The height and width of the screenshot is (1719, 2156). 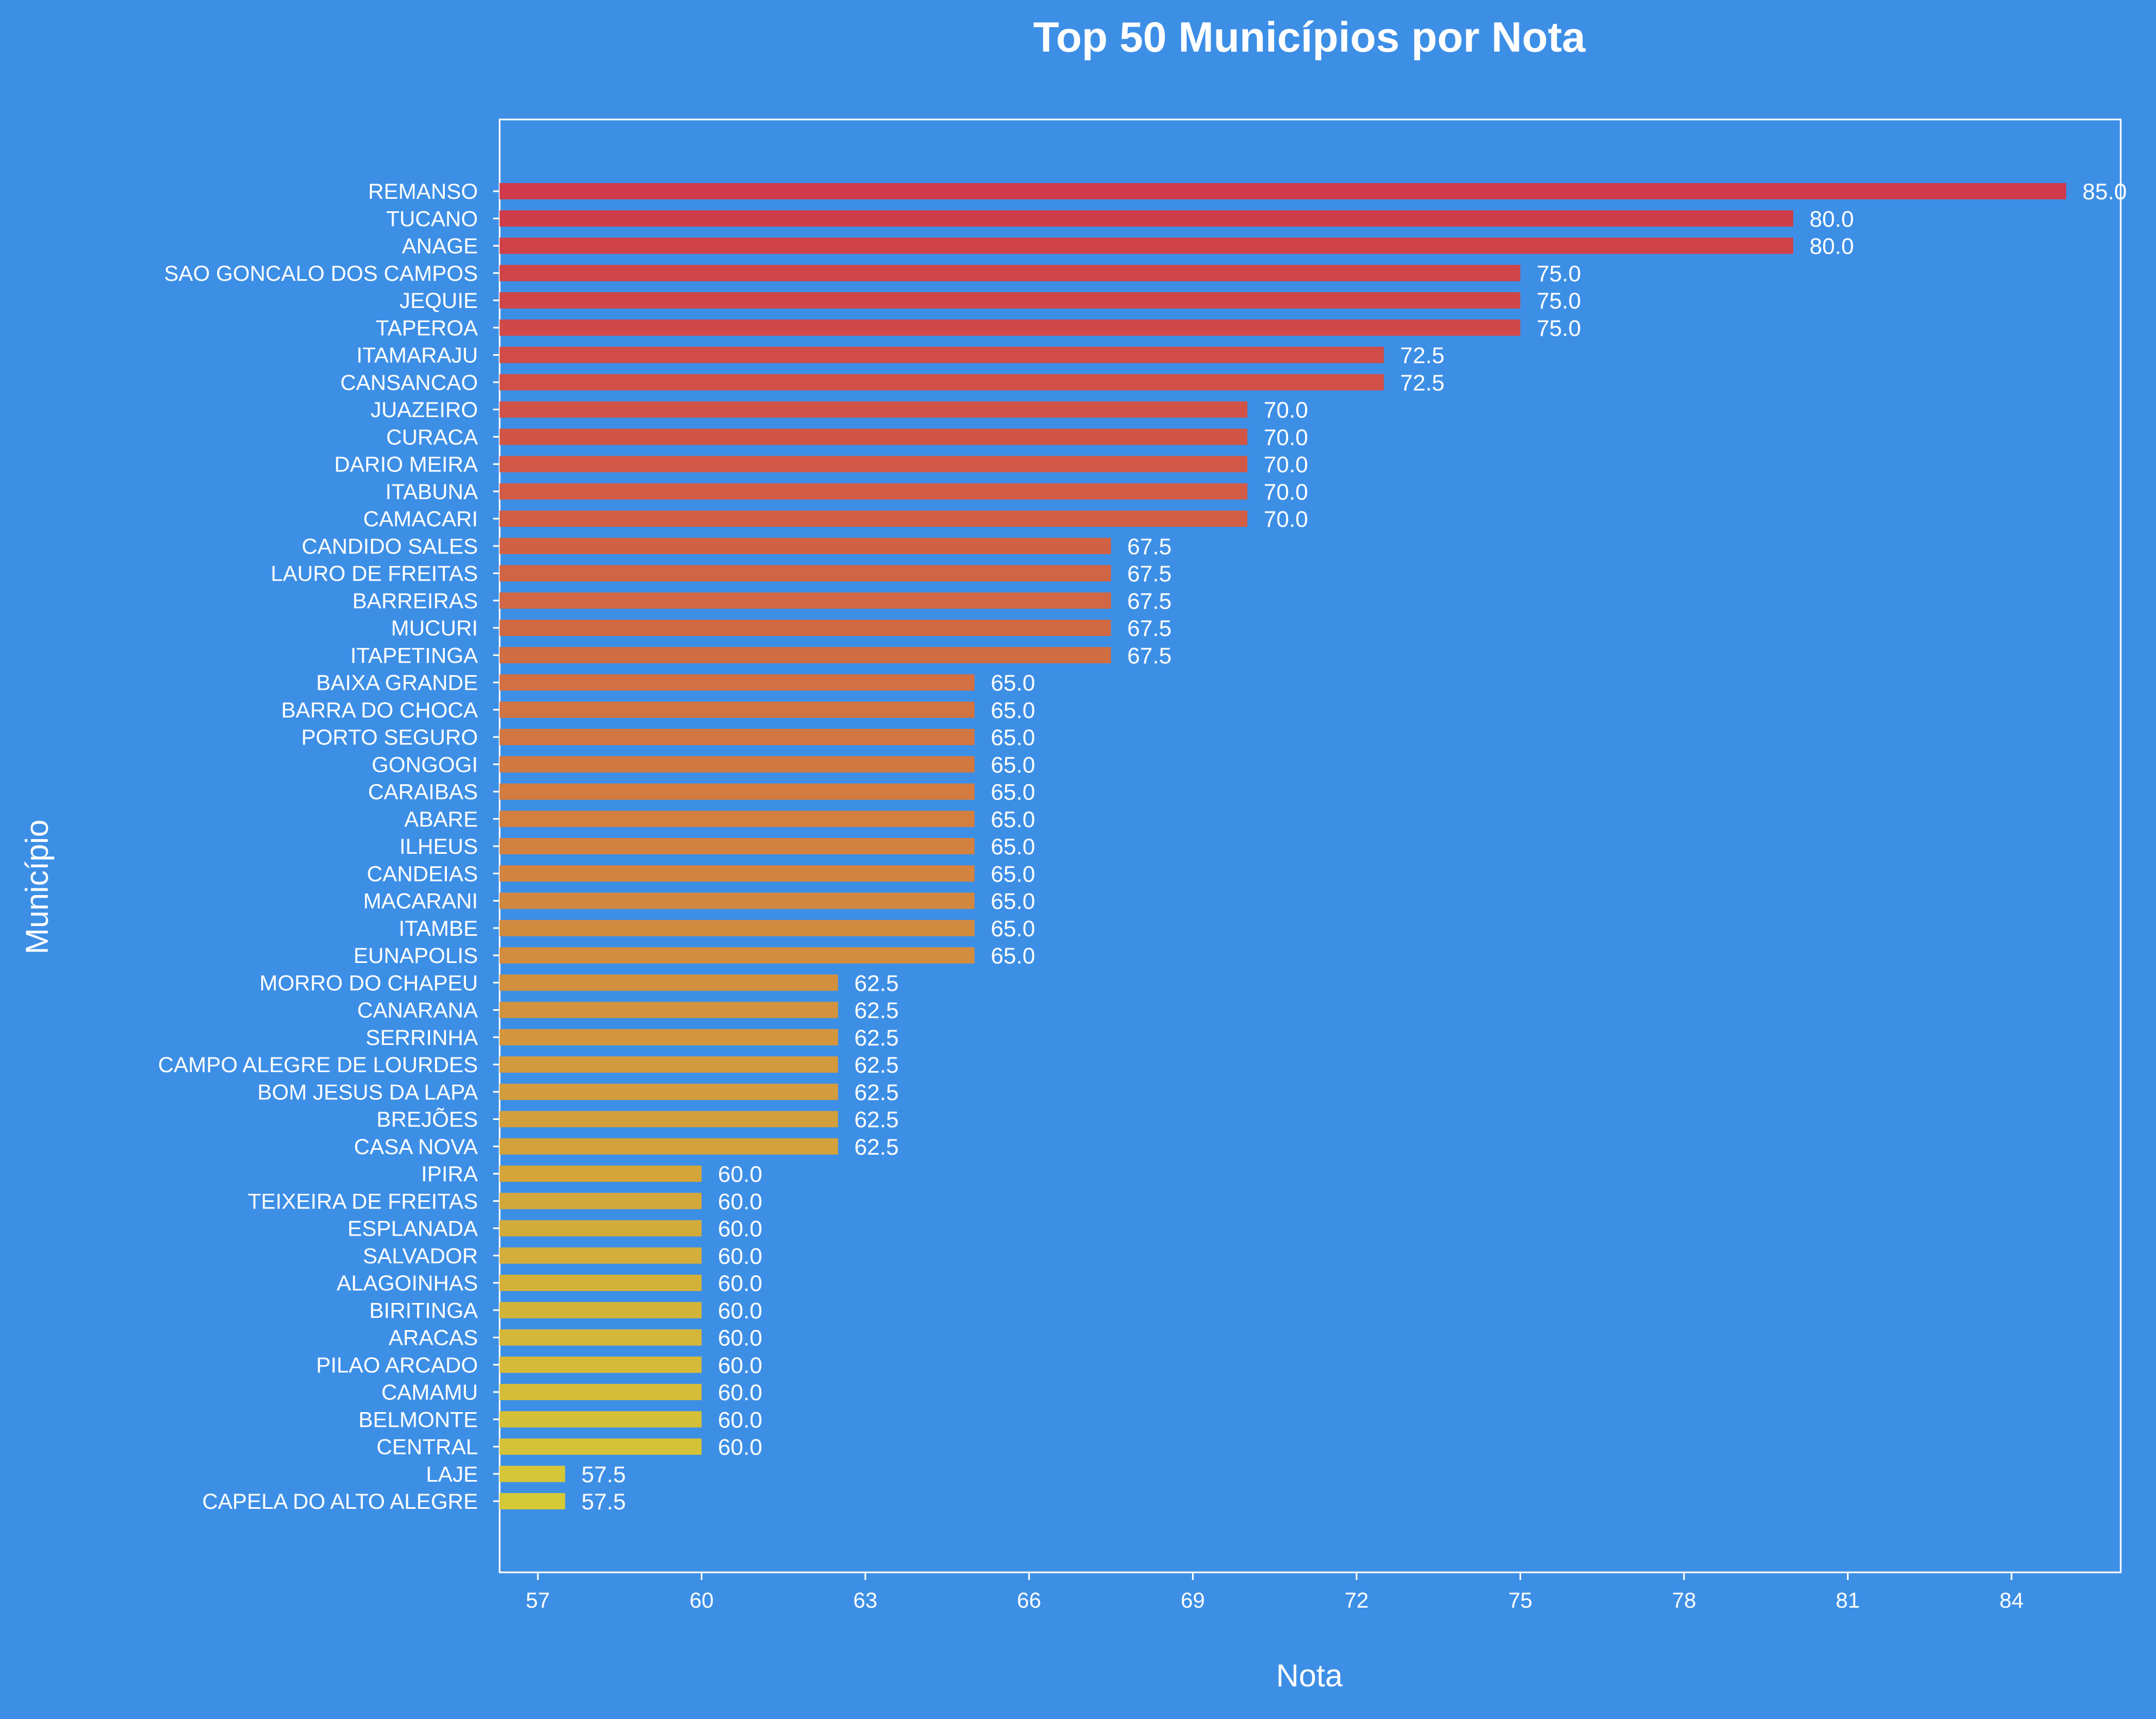 I want to click on category-label: BIRITINGA, so click(x=423, y=1311).